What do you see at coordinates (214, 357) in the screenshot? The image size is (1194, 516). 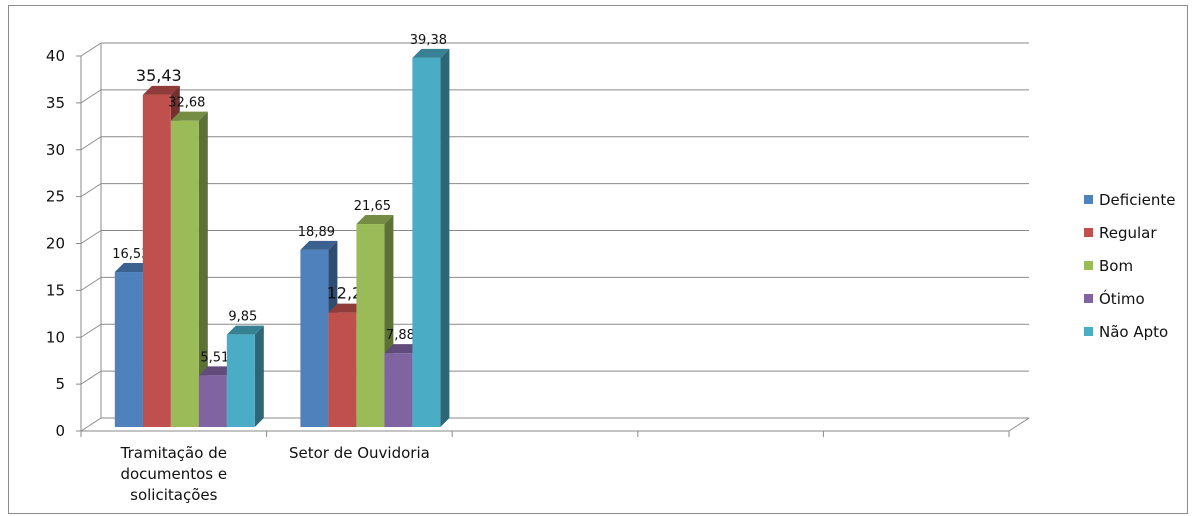 I see `data-label: 5,51` at bounding box center [214, 357].